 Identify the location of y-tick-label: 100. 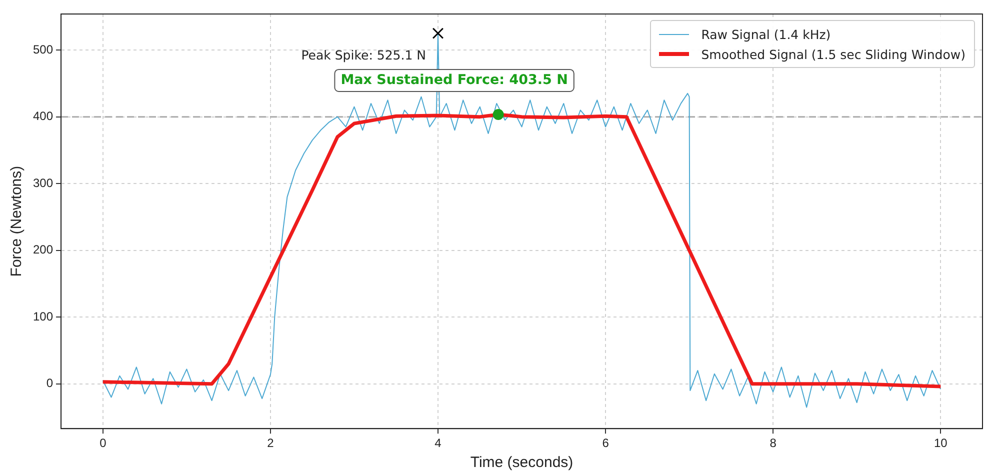
(43, 316).